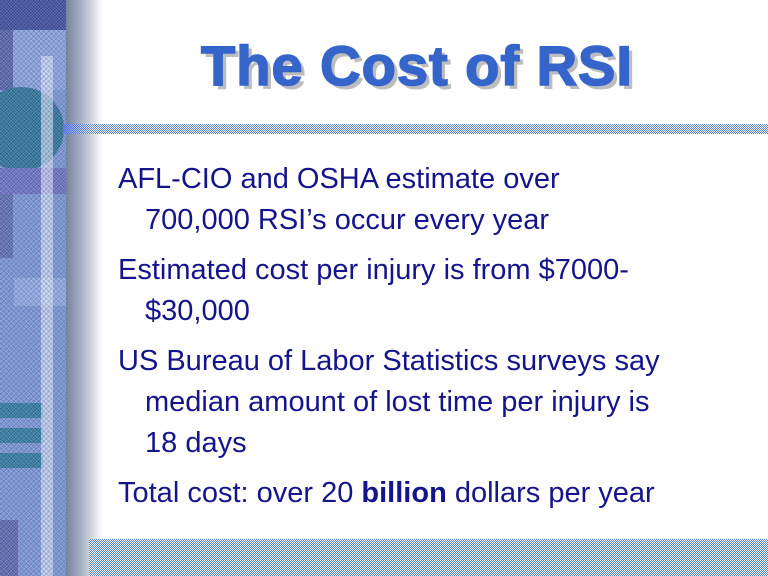  I want to click on body-line: 700,000 RSI’s occur every year, so click(347, 220).